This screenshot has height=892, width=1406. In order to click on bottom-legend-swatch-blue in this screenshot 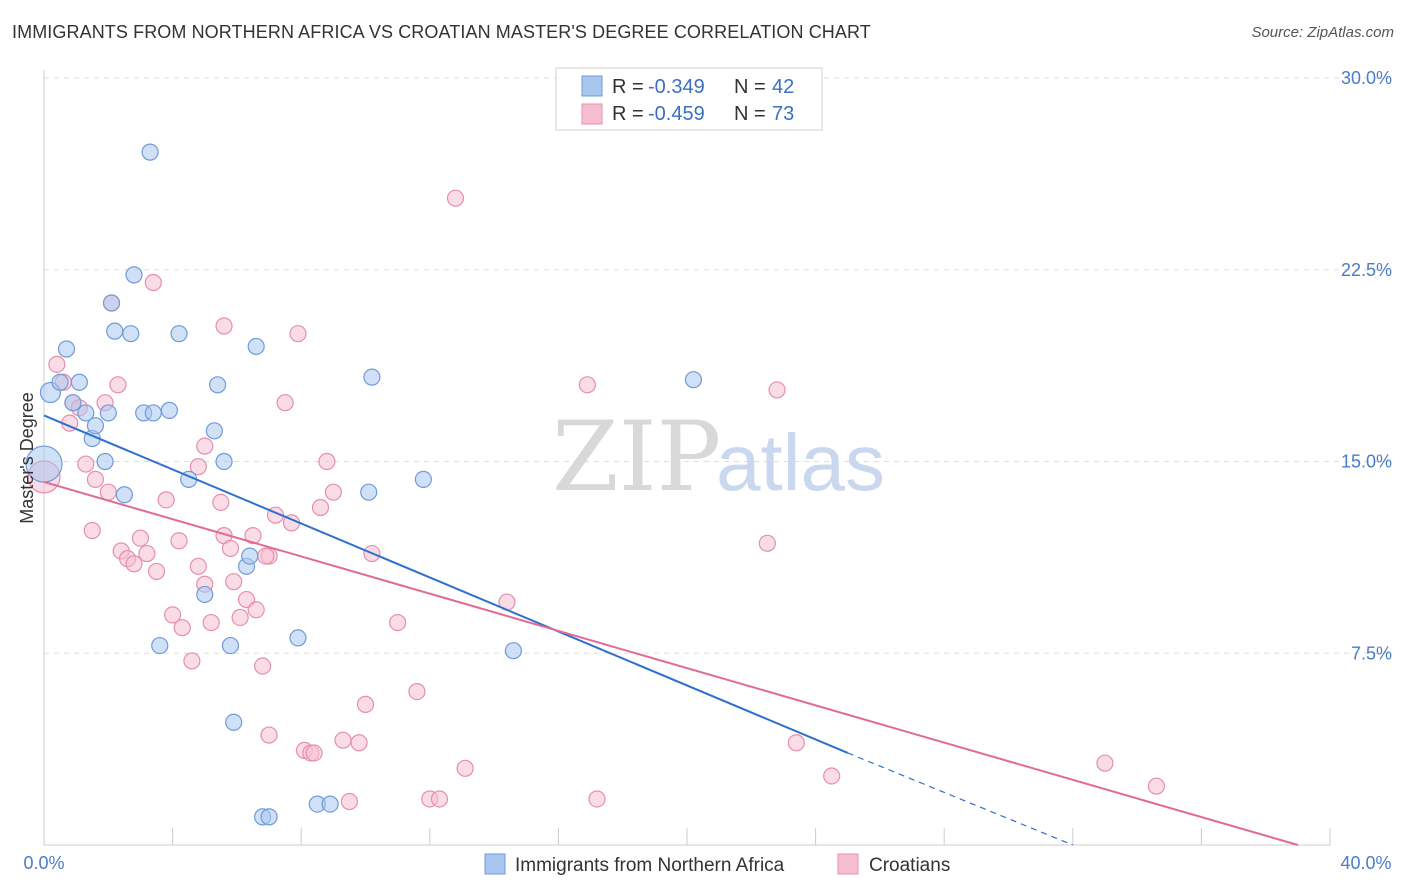, I will do `click(495, 864)`.